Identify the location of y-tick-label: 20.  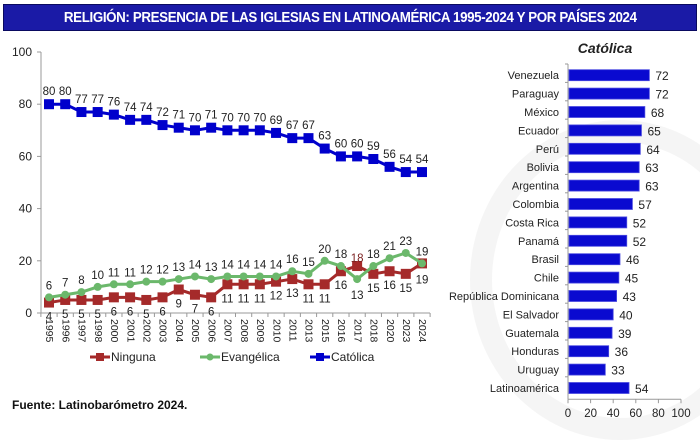
(26, 261).